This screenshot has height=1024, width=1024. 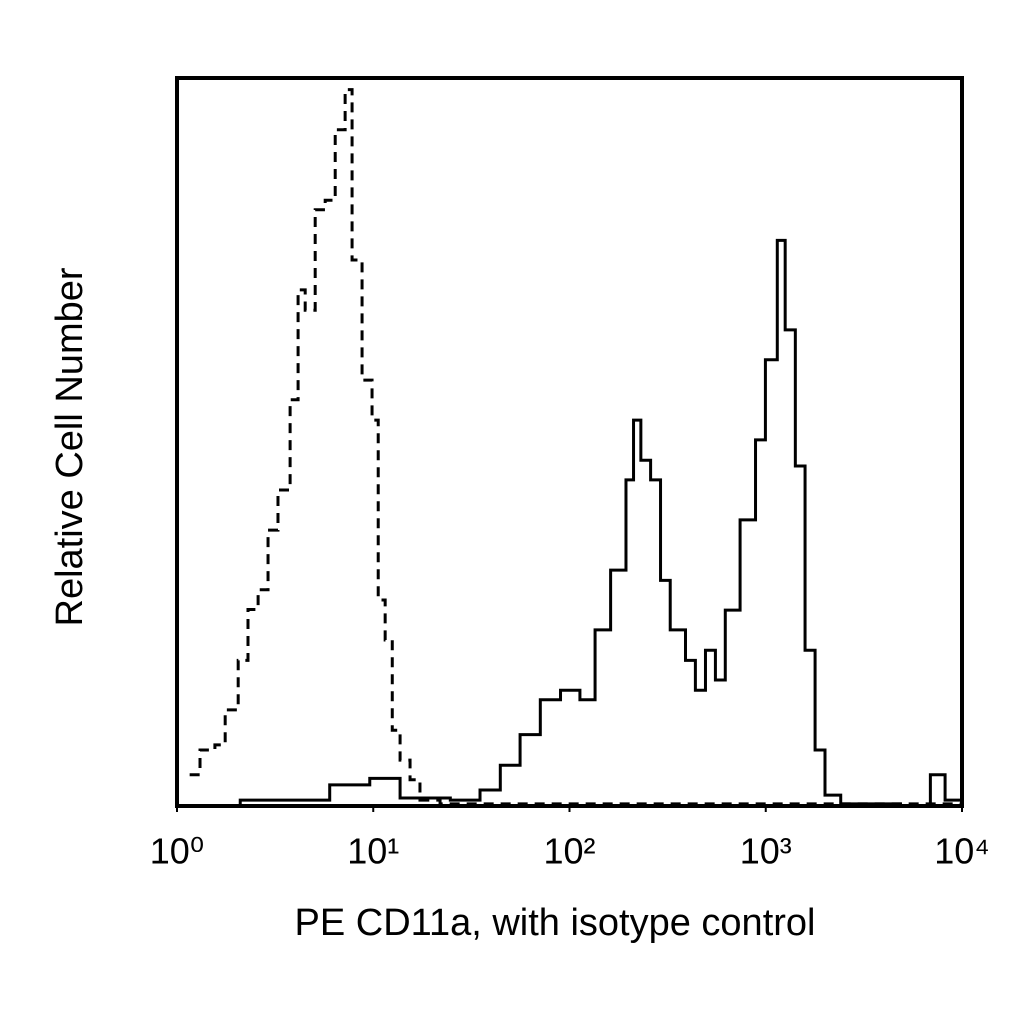 What do you see at coordinates (555, 923) in the screenshot?
I see `x-axis-label: PE CD11a, with isotype control` at bounding box center [555, 923].